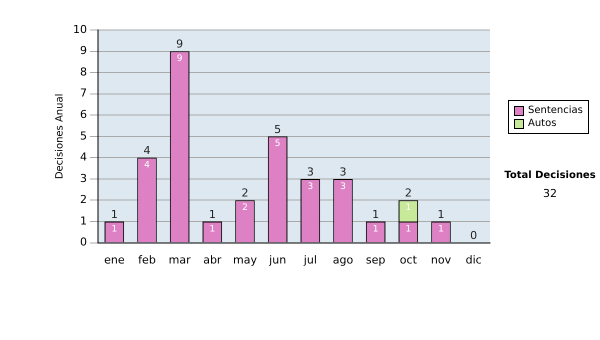 The width and height of the screenshot is (600, 340). What do you see at coordinates (343, 259) in the screenshot?
I see `x-tick-label: ago` at bounding box center [343, 259].